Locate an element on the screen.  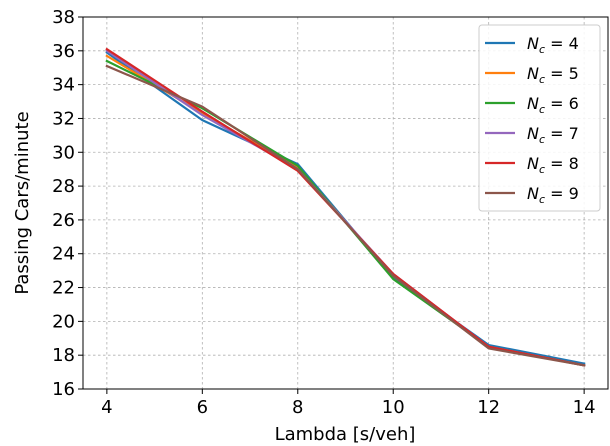
y-axis-label: Passing Cars/minute is located at coordinates (22, 202).